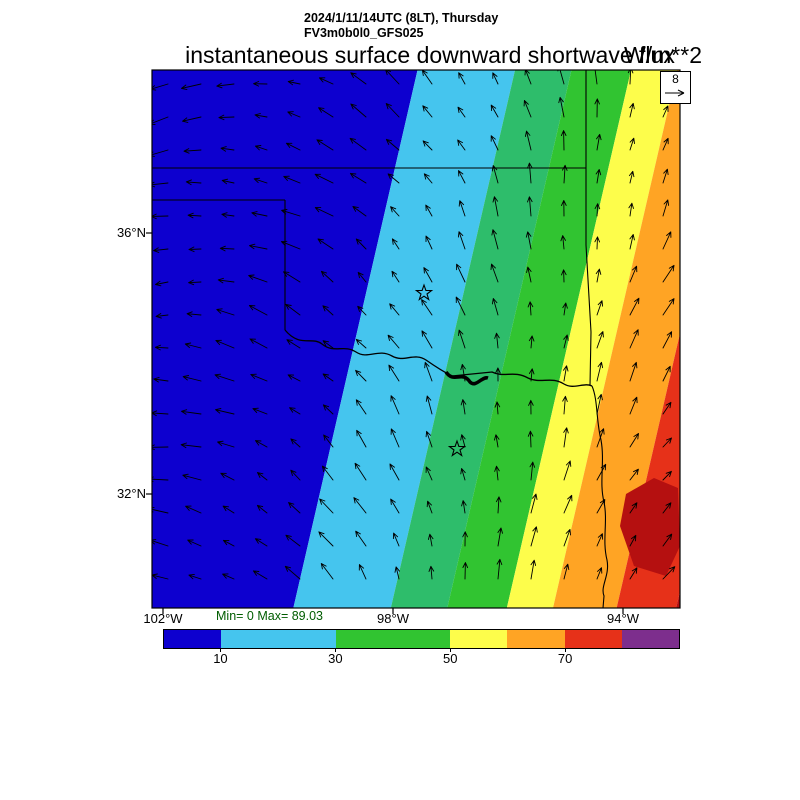 This screenshot has height=800, width=800. I want to click on wind-reference-value: 8, so click(675, 79).